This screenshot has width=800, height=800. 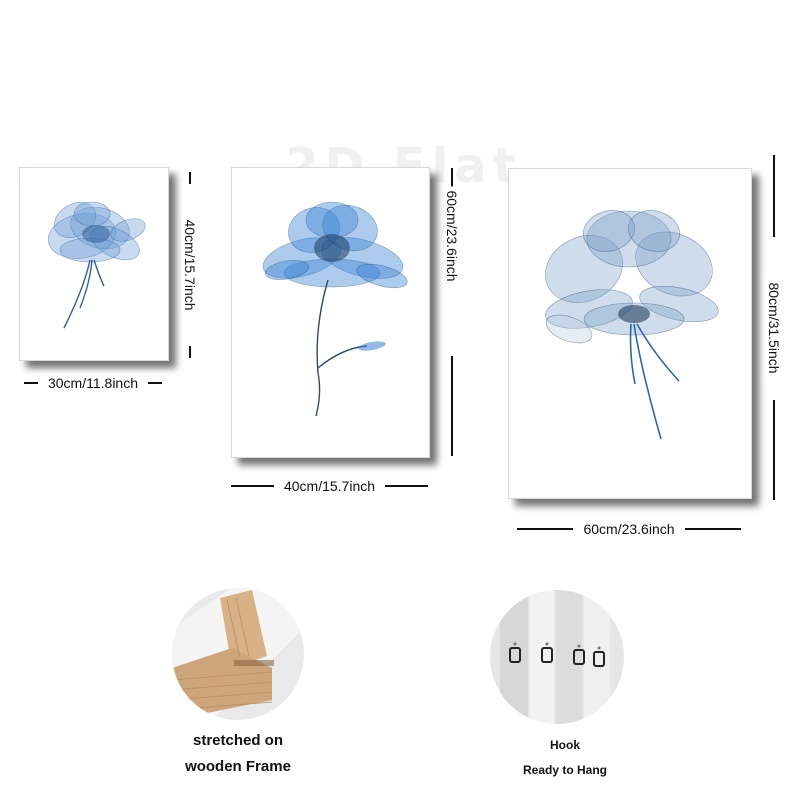 What do you see at coordinates (632, 325) in the screenshot?
I see `flower-illustration-large` at bounding box center [632, 325].